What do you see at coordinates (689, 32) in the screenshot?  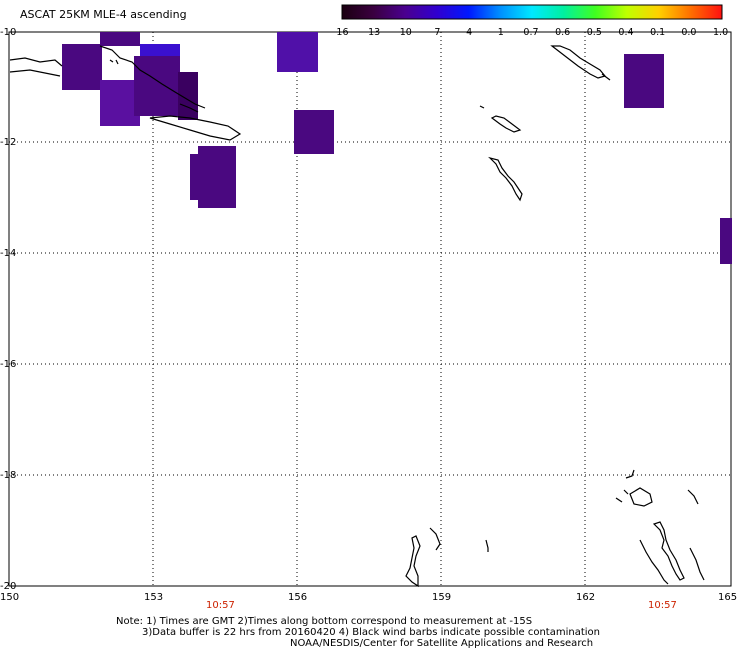 I see `colorbar-tick-label: 0.0` at bounding box center [689, 32].